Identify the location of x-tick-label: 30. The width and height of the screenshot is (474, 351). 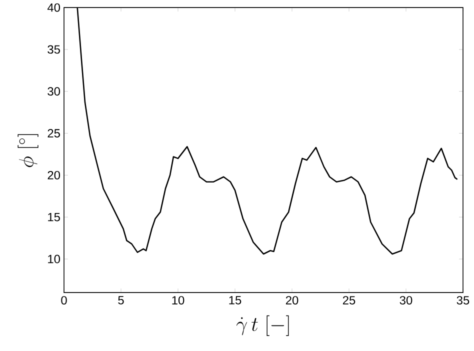
(406, 300).